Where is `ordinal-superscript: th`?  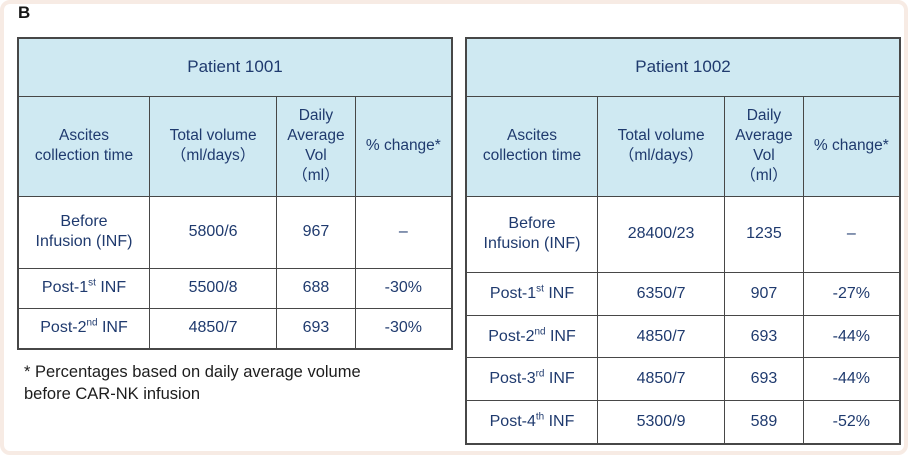
ordinal-superscript: th is located at coordinates (540, 417).